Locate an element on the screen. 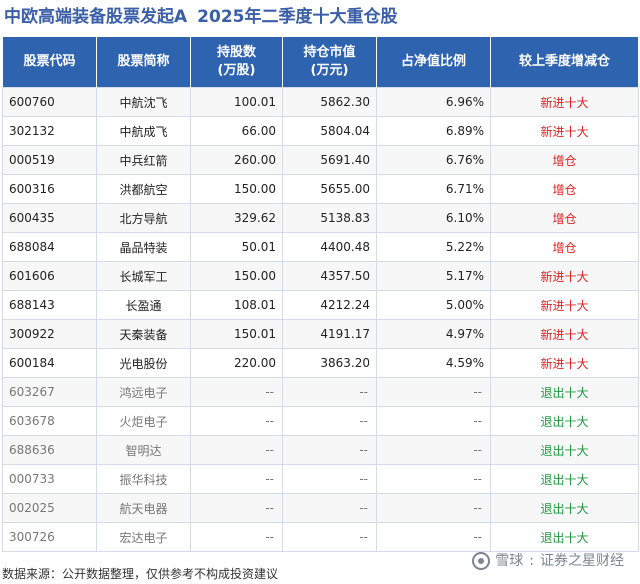  table-row: 688143 长盈通 108.01 4212.24 5.00% 新进十大 is located at coordinates (320, 305).